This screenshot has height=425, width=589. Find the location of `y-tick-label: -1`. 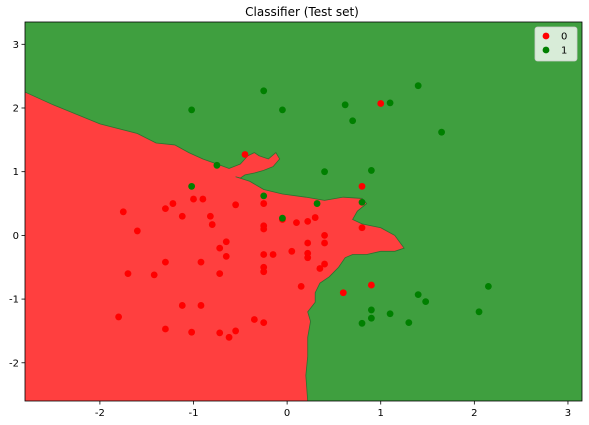

y-tick-label: -1 is located at coordinates (14, 300).